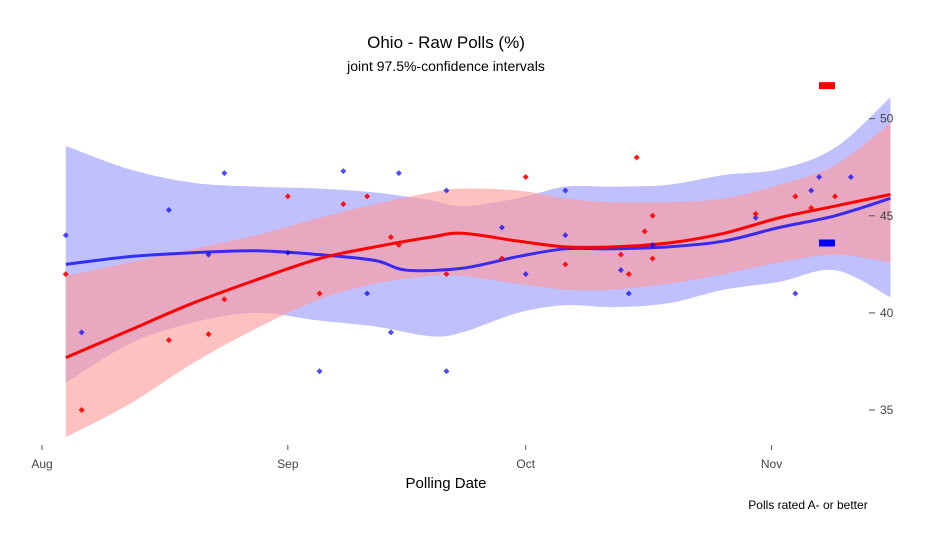 The height and width of the screenshot is (543, 947). I want to click on y-tick-label: 45, so click(887, 216).